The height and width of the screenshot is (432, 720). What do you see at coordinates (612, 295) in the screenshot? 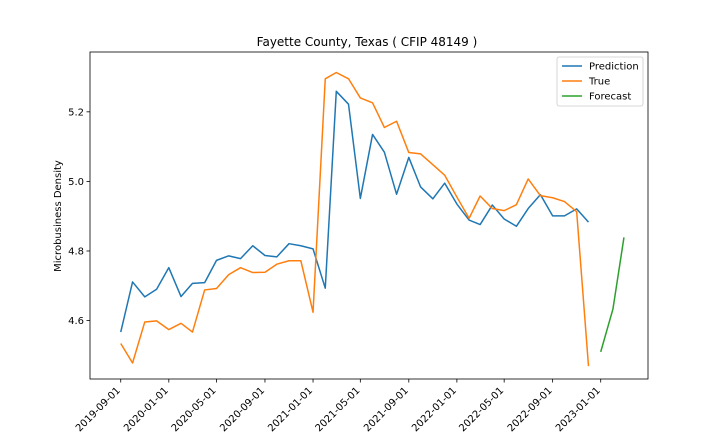
I see `series-line-forecast` at bounding box center [612, 295].